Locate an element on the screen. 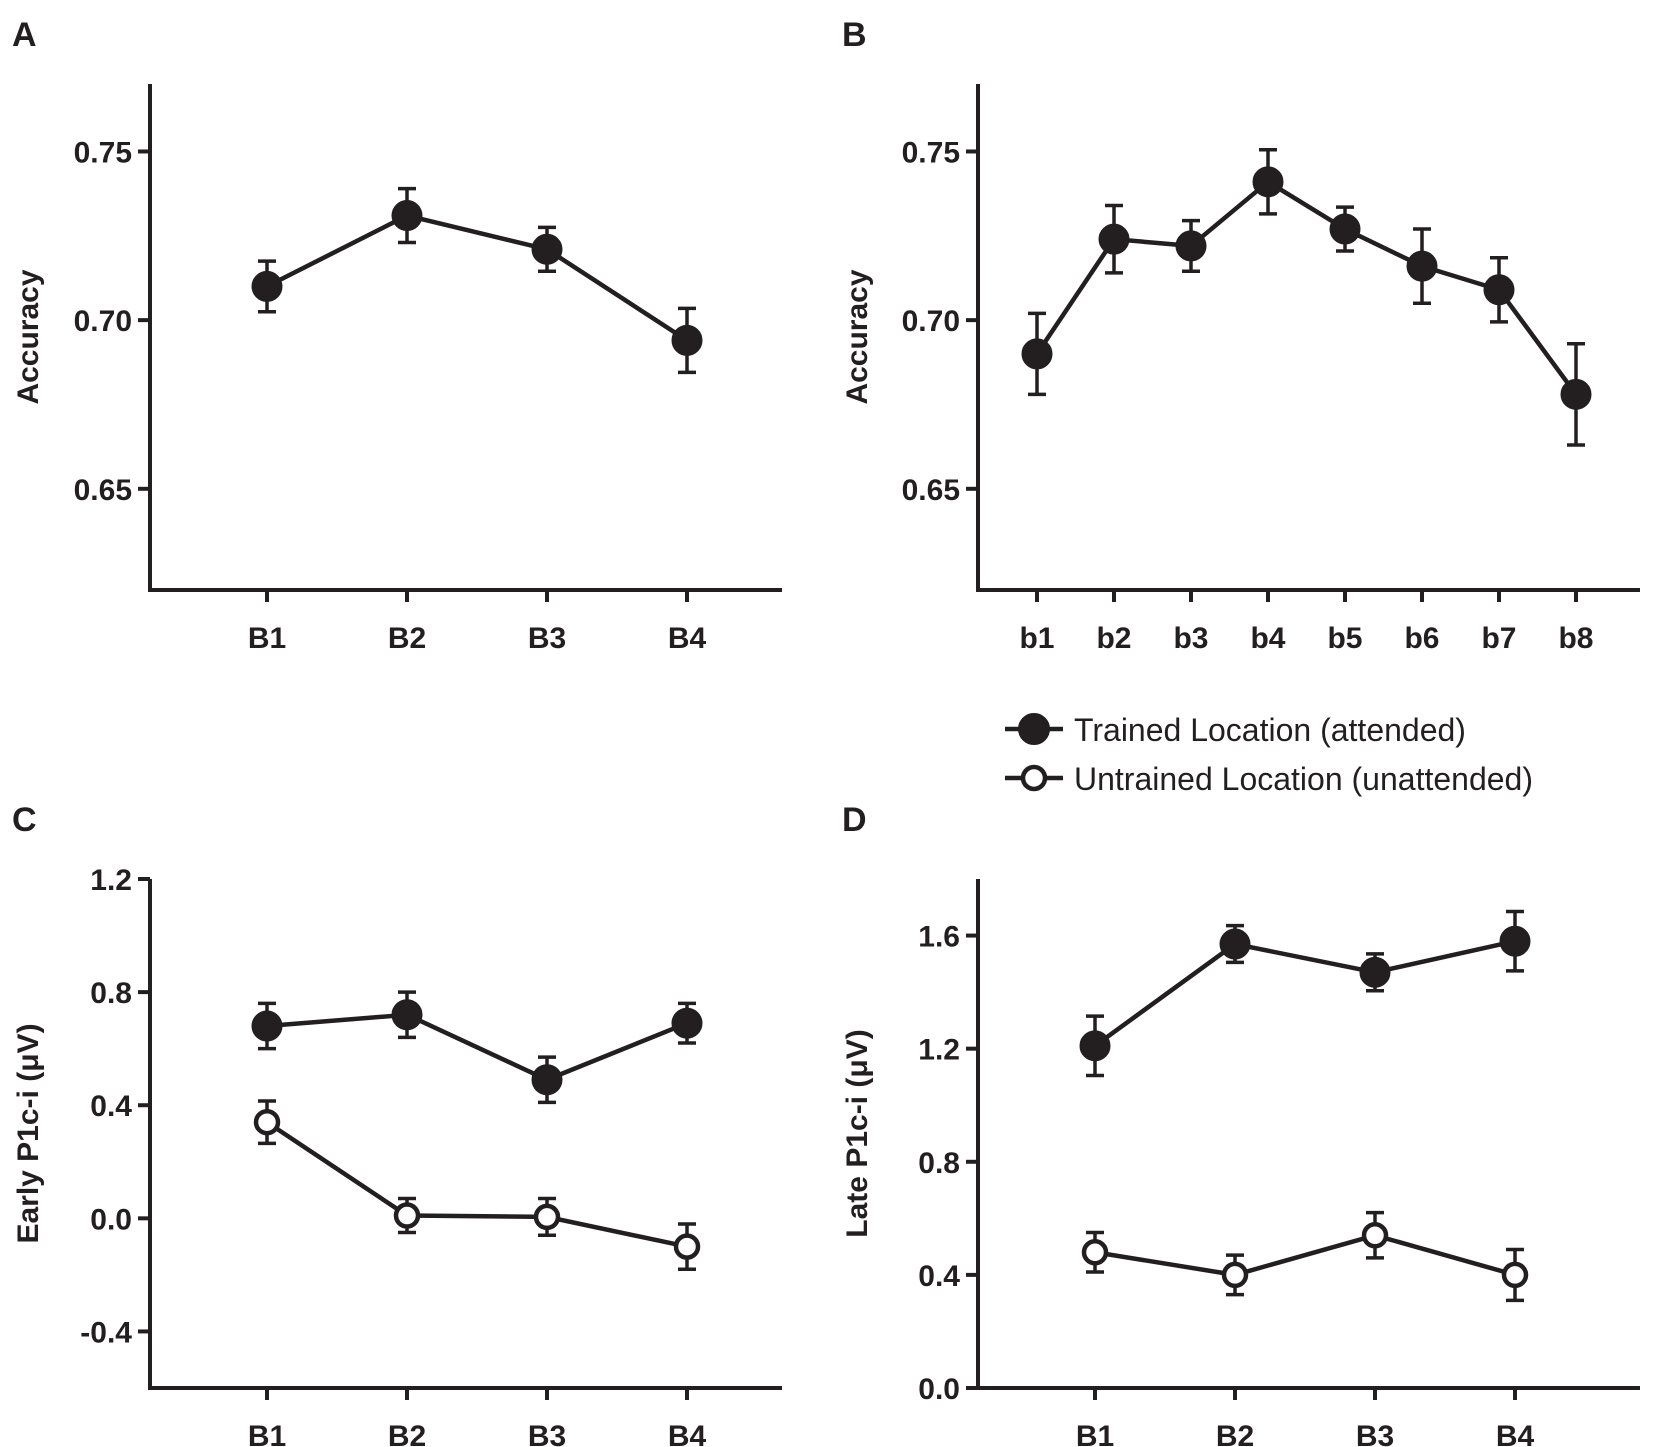 The image size is (1654, 1447). open-circle-icon is located at coordinates (1034, 778).